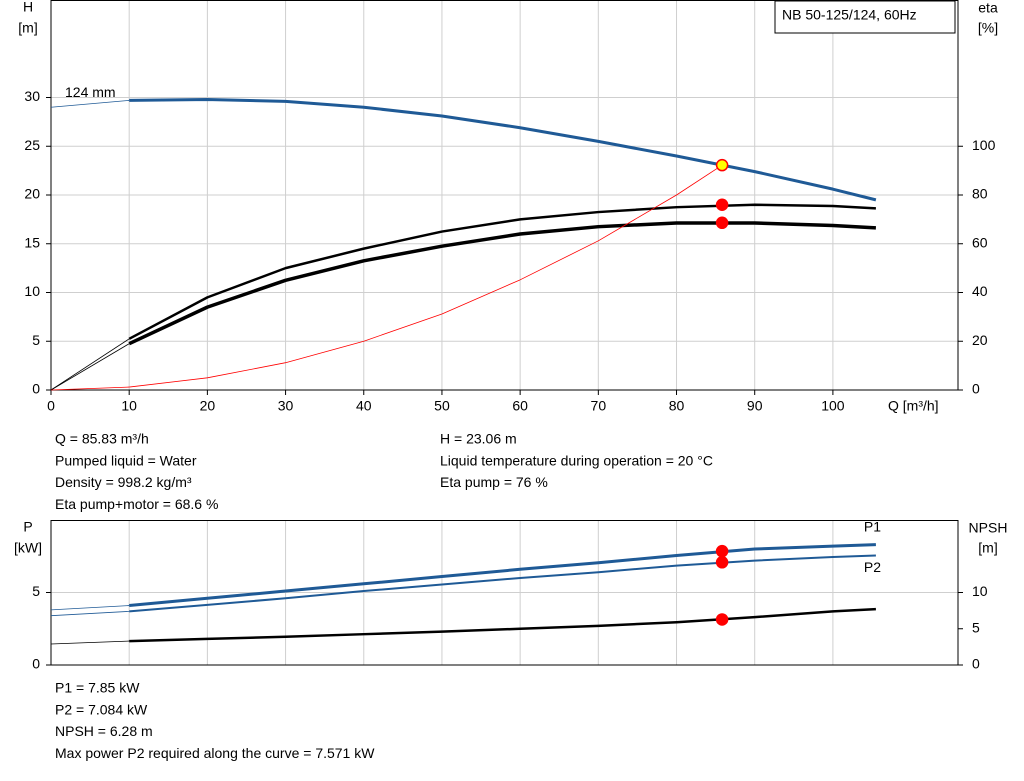 The height and width of the screenshot is (781, 1024). Describe the element at coordinates (872, 567) in the screenshot. I see `curve-label: P2` at that location.